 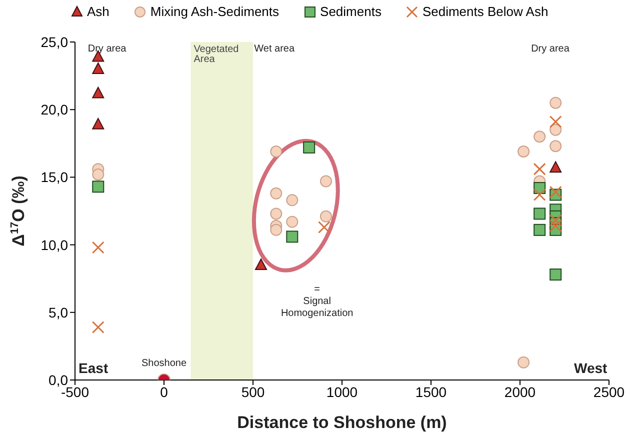 I want to click on legend-label: Sediments, so click(x=351, y=11).